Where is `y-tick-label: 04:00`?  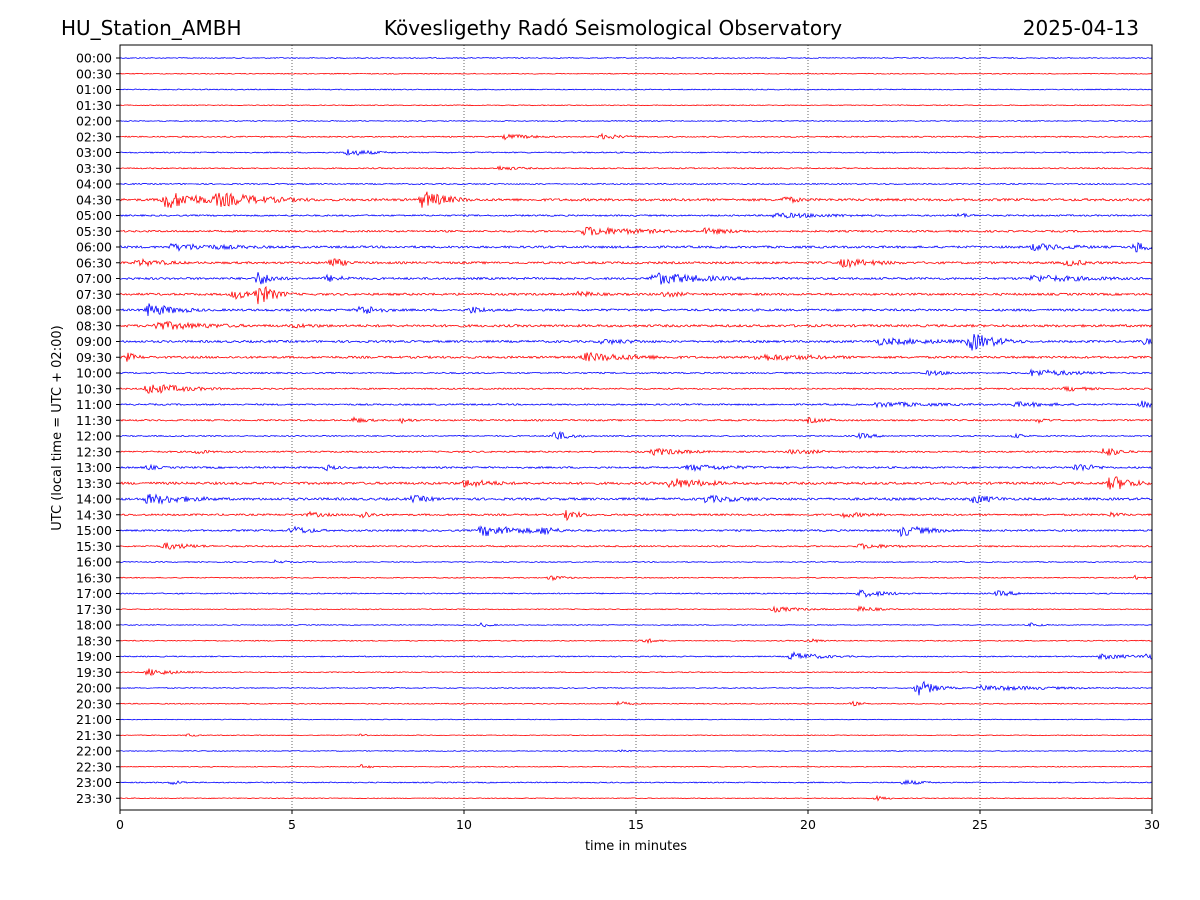 y-tick-label: 04:00 is located at coordinates (94, 184).